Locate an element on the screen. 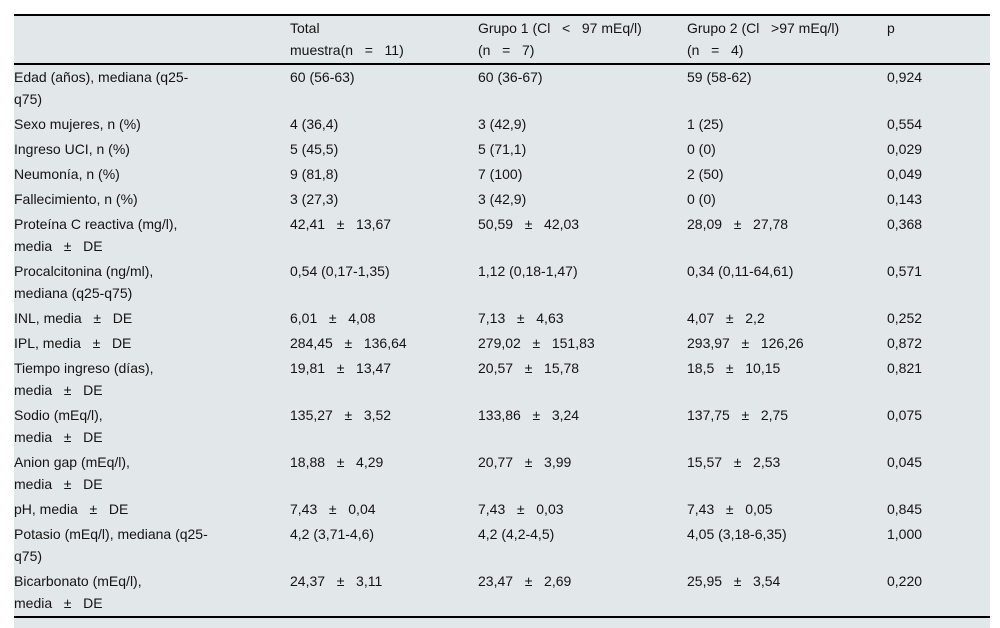  grupo2-cell: 0,34 (0,11-64,61) is located at coordinates (740, 271).